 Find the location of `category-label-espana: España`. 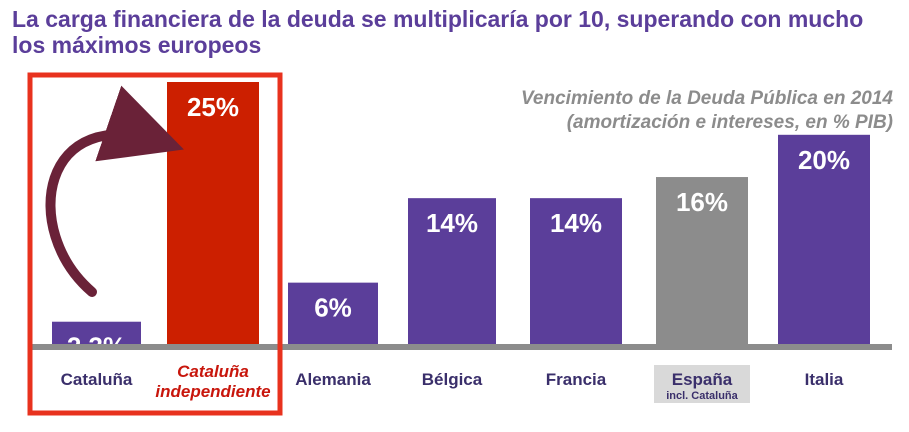

category-label-espana: España is located at coordinates (702, 379).